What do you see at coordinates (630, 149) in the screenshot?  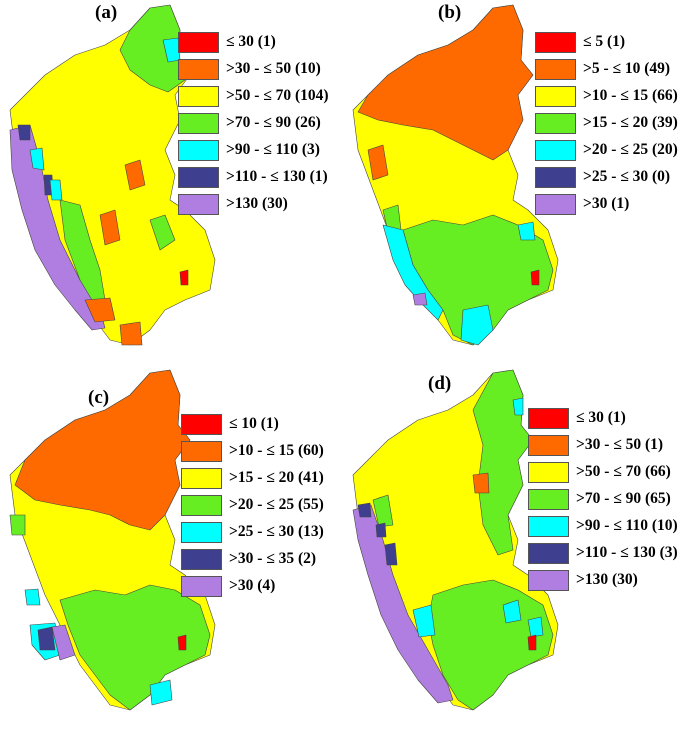 I see `legend-label: >20 - ≤ 25 (20)` at bounding box center [630, 149].